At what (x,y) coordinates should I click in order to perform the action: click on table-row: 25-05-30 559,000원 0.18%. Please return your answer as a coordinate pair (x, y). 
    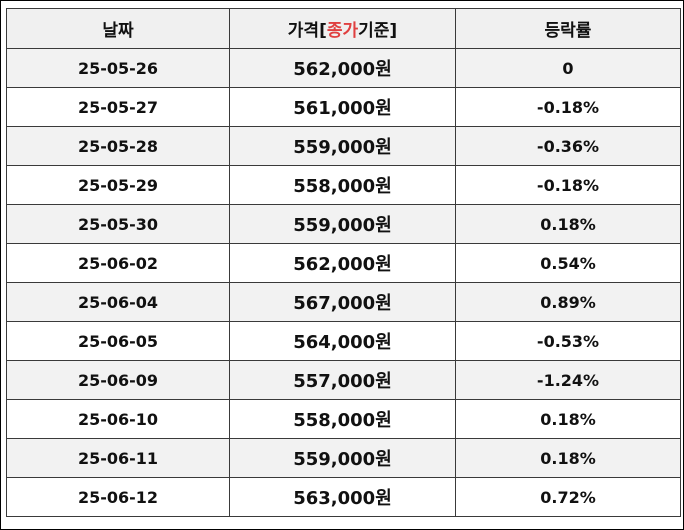
    Looking at the image, I should click on (343, 224).